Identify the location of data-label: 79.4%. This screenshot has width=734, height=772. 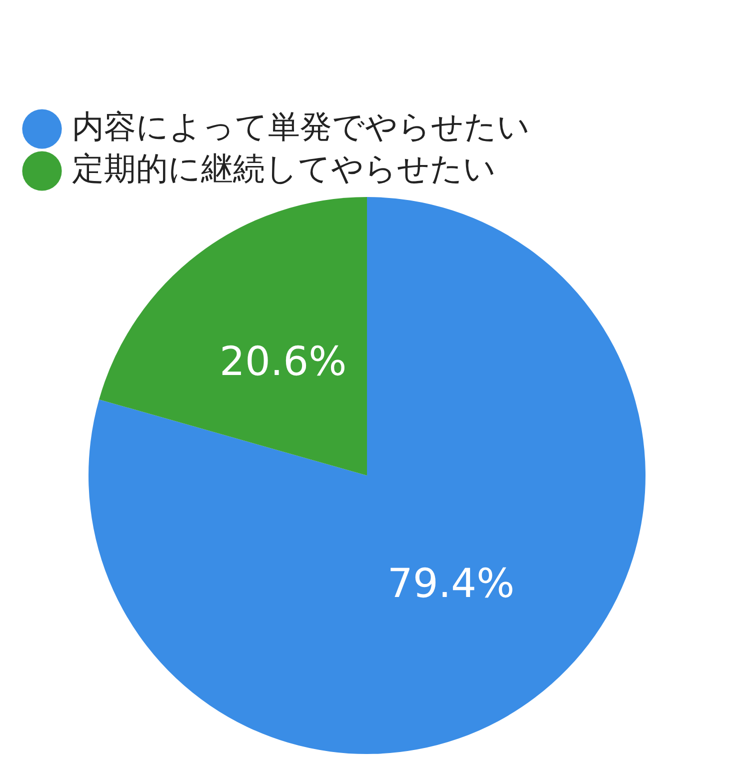
(450, 583).